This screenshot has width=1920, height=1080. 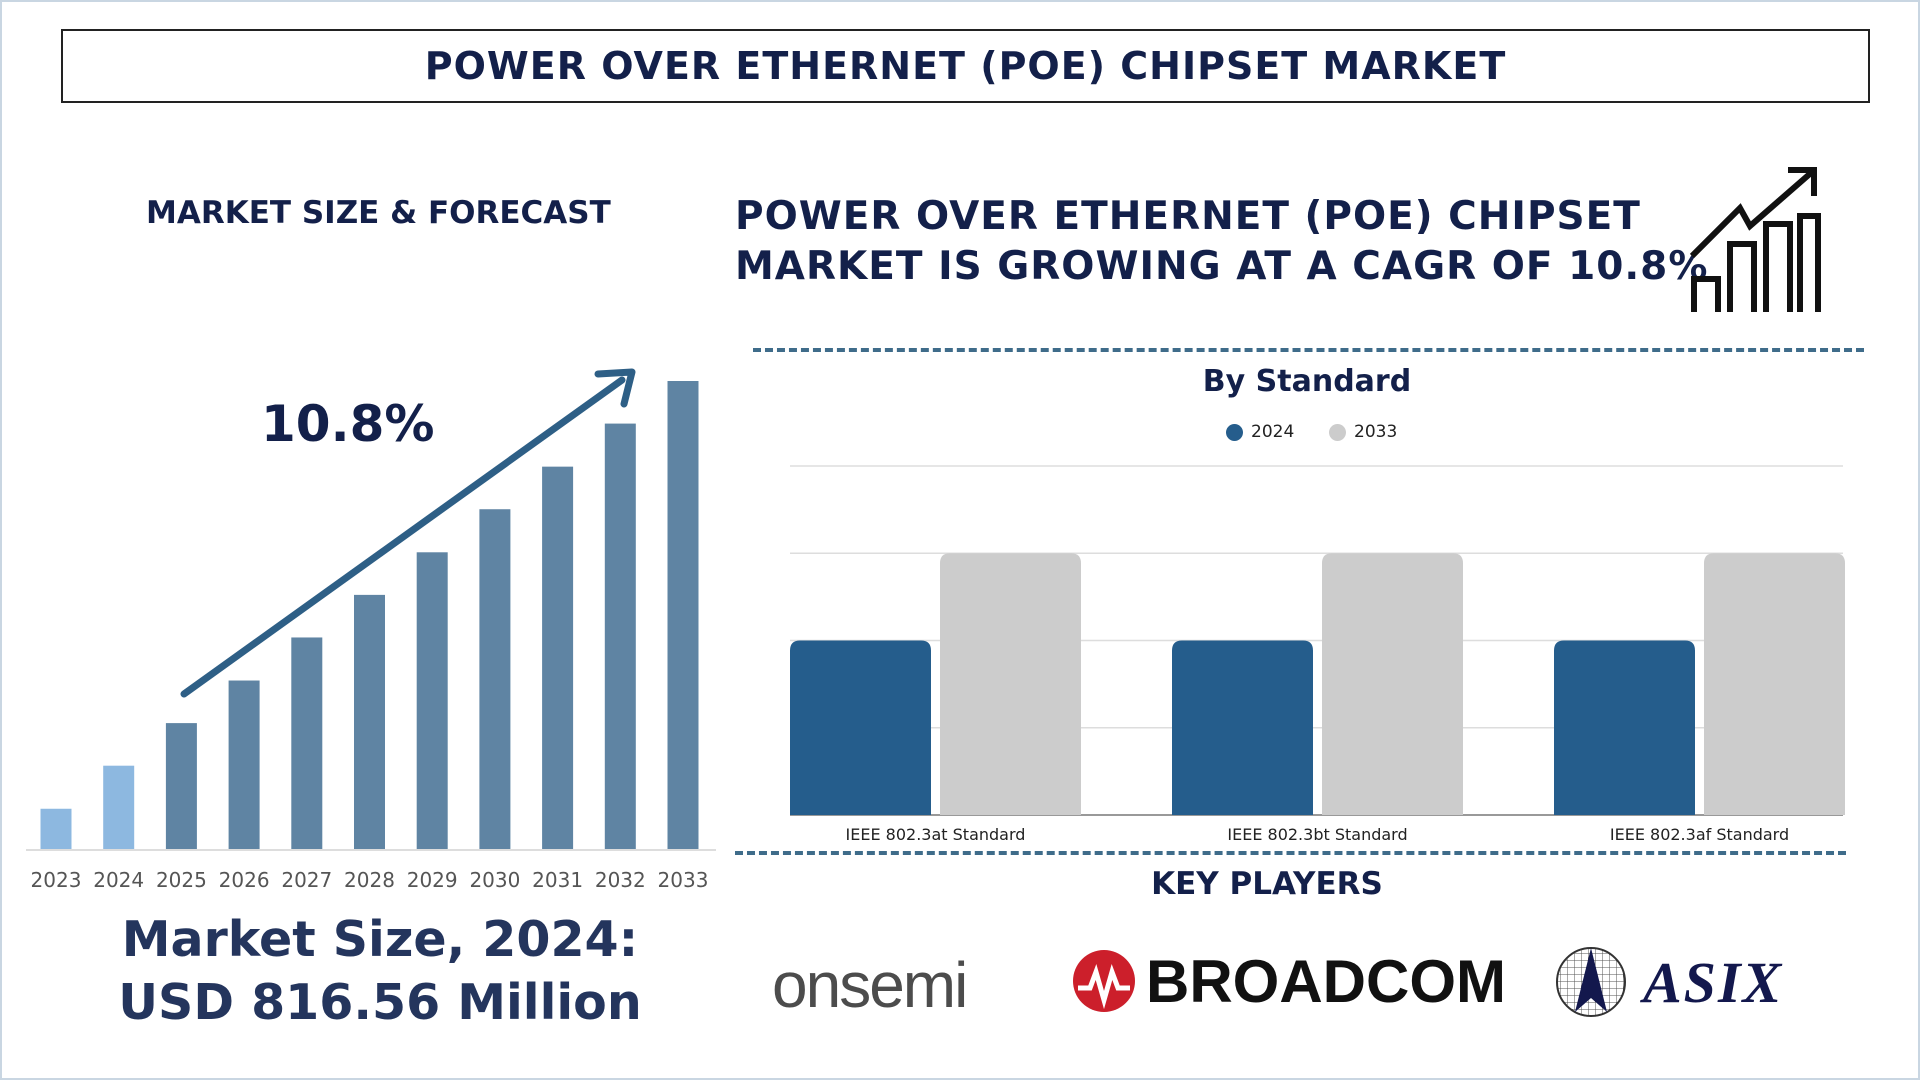 What do you see at coordinates (378, 213) in the screenshot?
I see `market-size-forecast-title: MARKET SIZE & FORECAST` at bounding box center [378, 213].